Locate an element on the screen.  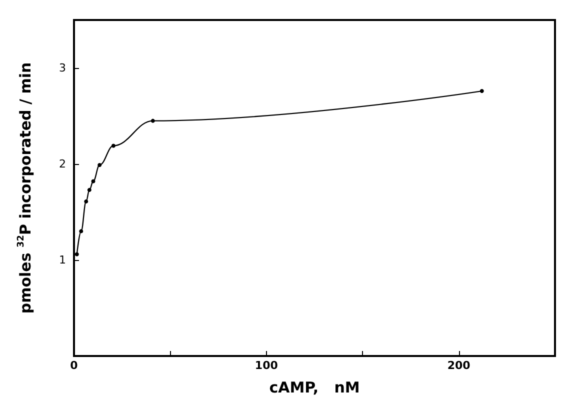
y-tick-label: 3 is located at coordinates (62, 68).